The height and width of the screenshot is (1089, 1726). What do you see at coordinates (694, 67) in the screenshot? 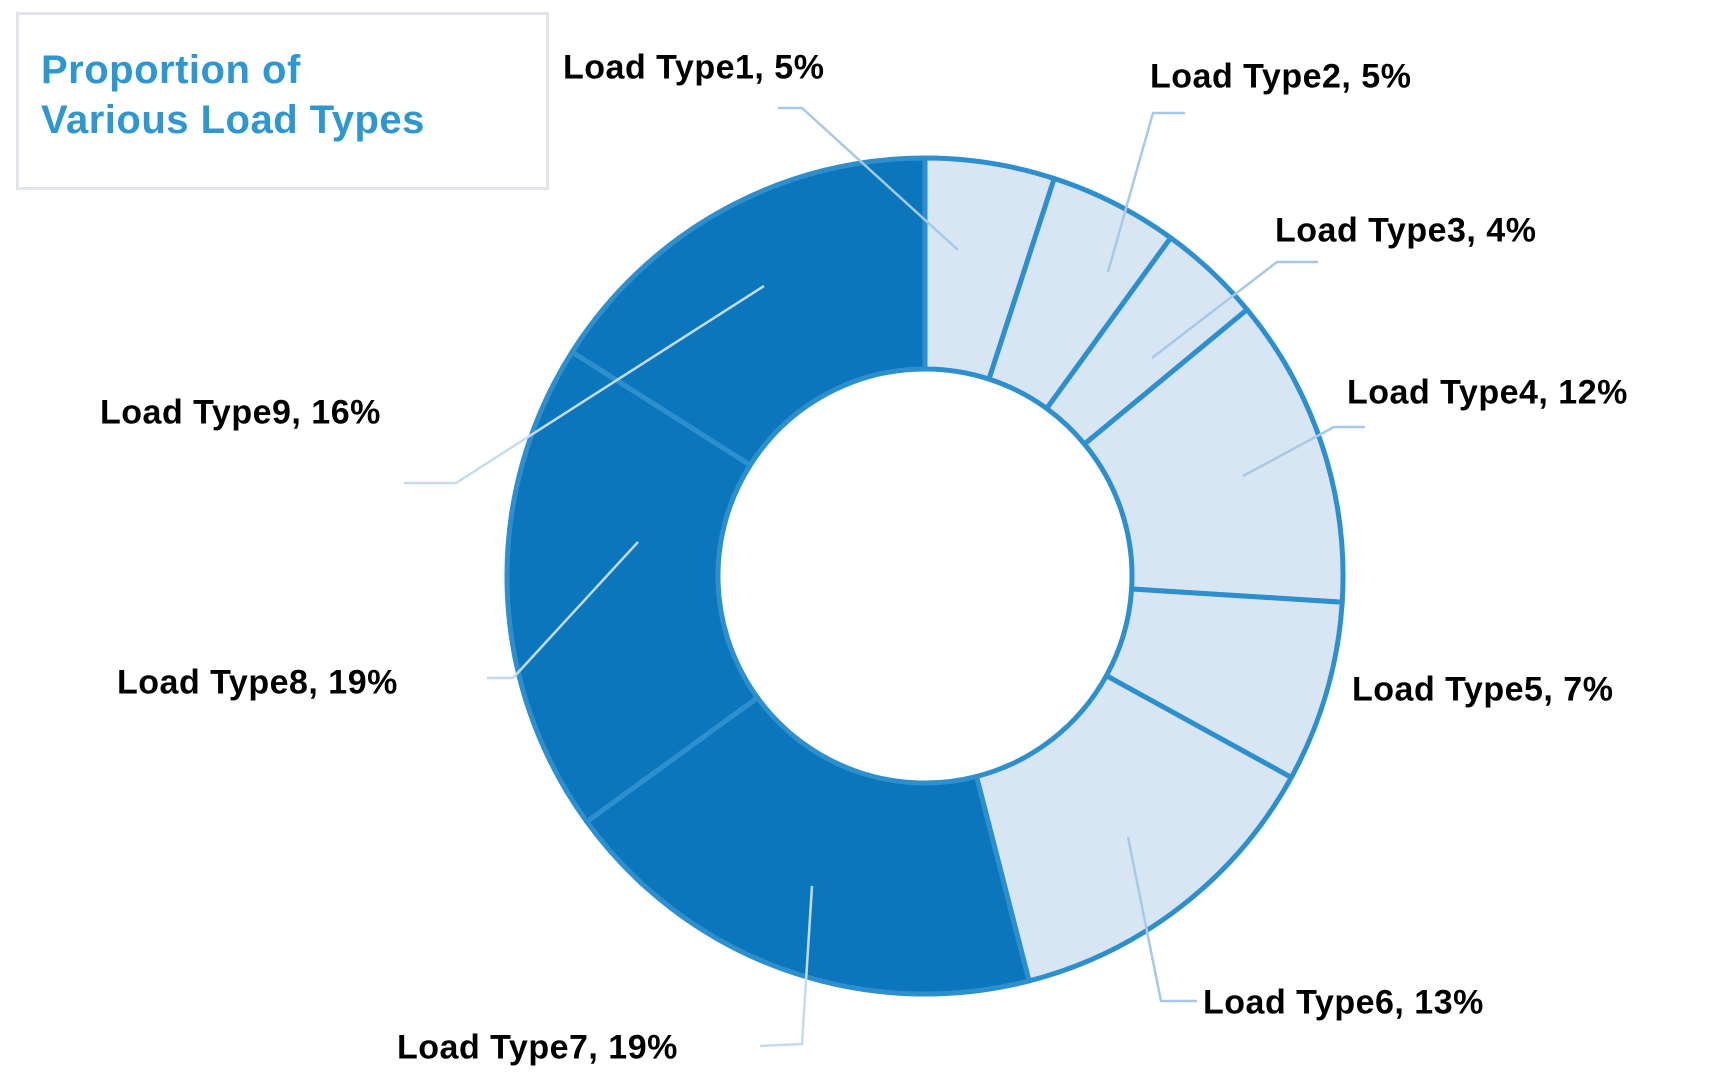
I see `slice-label-load-type1: Load Type1, 5%` at bounding box center [694, 67].